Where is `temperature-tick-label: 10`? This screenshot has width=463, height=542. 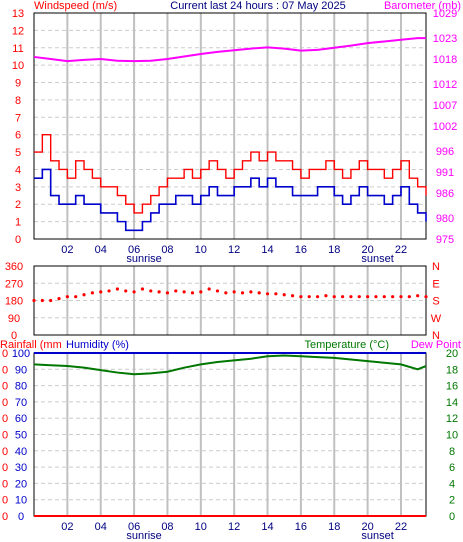
temperature-tick-label: 10 is located at coordinates (452, 436).